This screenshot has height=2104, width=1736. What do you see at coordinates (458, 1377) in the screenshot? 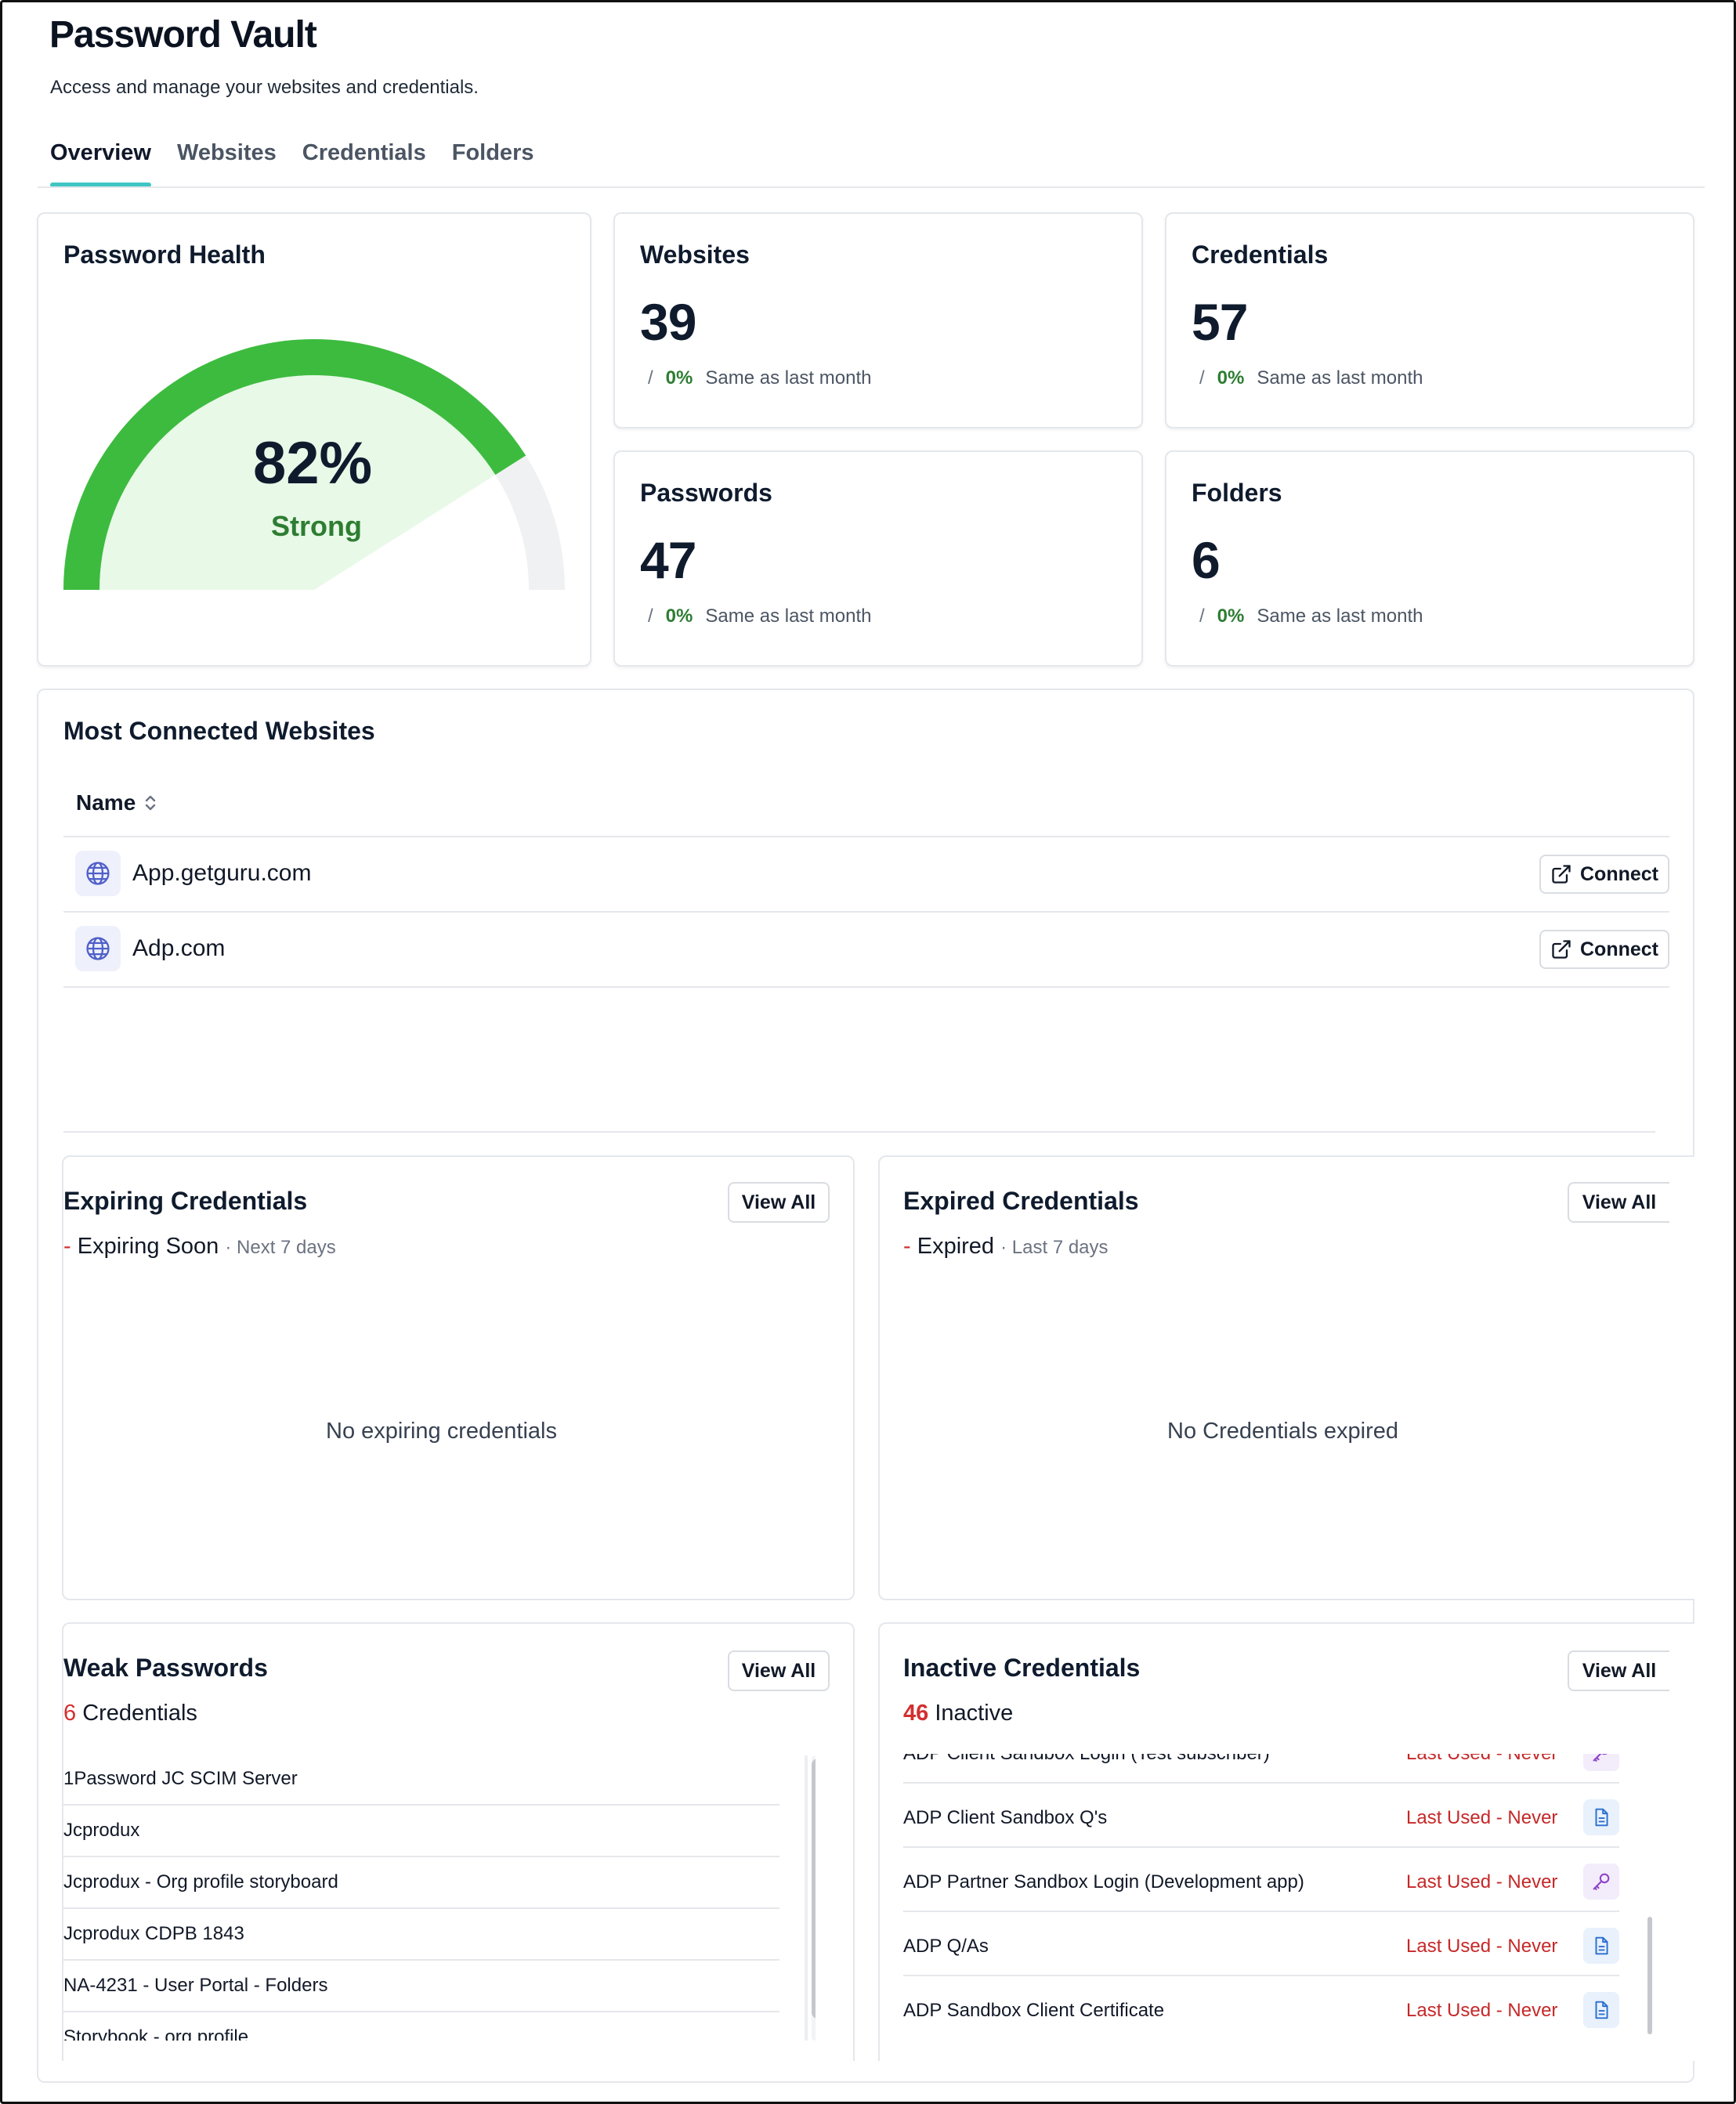
I see `expiring-credentials-card` at bounding box center [458, 1377].